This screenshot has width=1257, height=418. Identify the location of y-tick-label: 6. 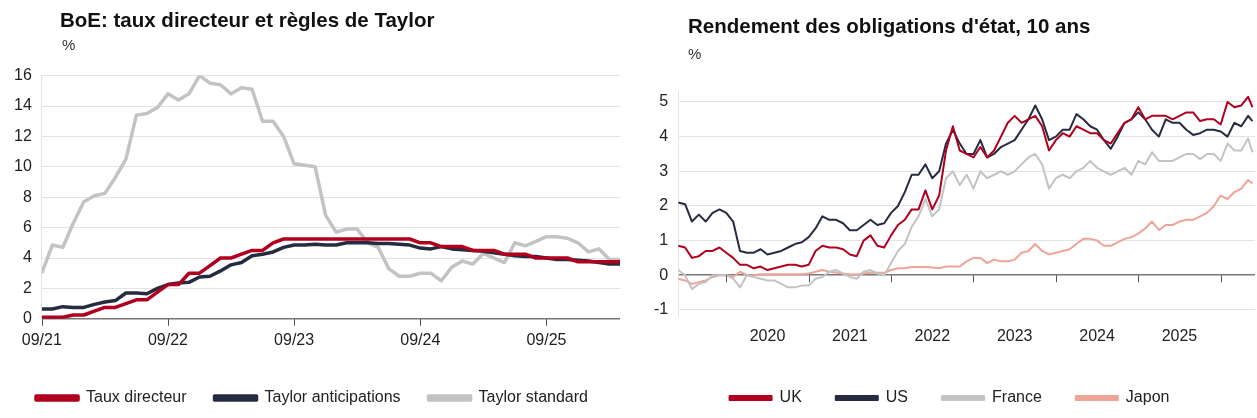
(27, 227).